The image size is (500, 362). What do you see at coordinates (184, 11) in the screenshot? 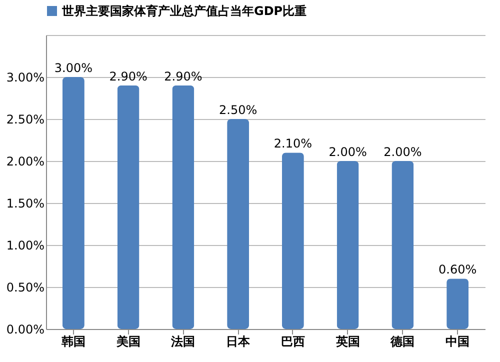
I see `legend-label: 世界主要国家体育产业总产值占当年GDP比重` at bounding box center [184, 11].